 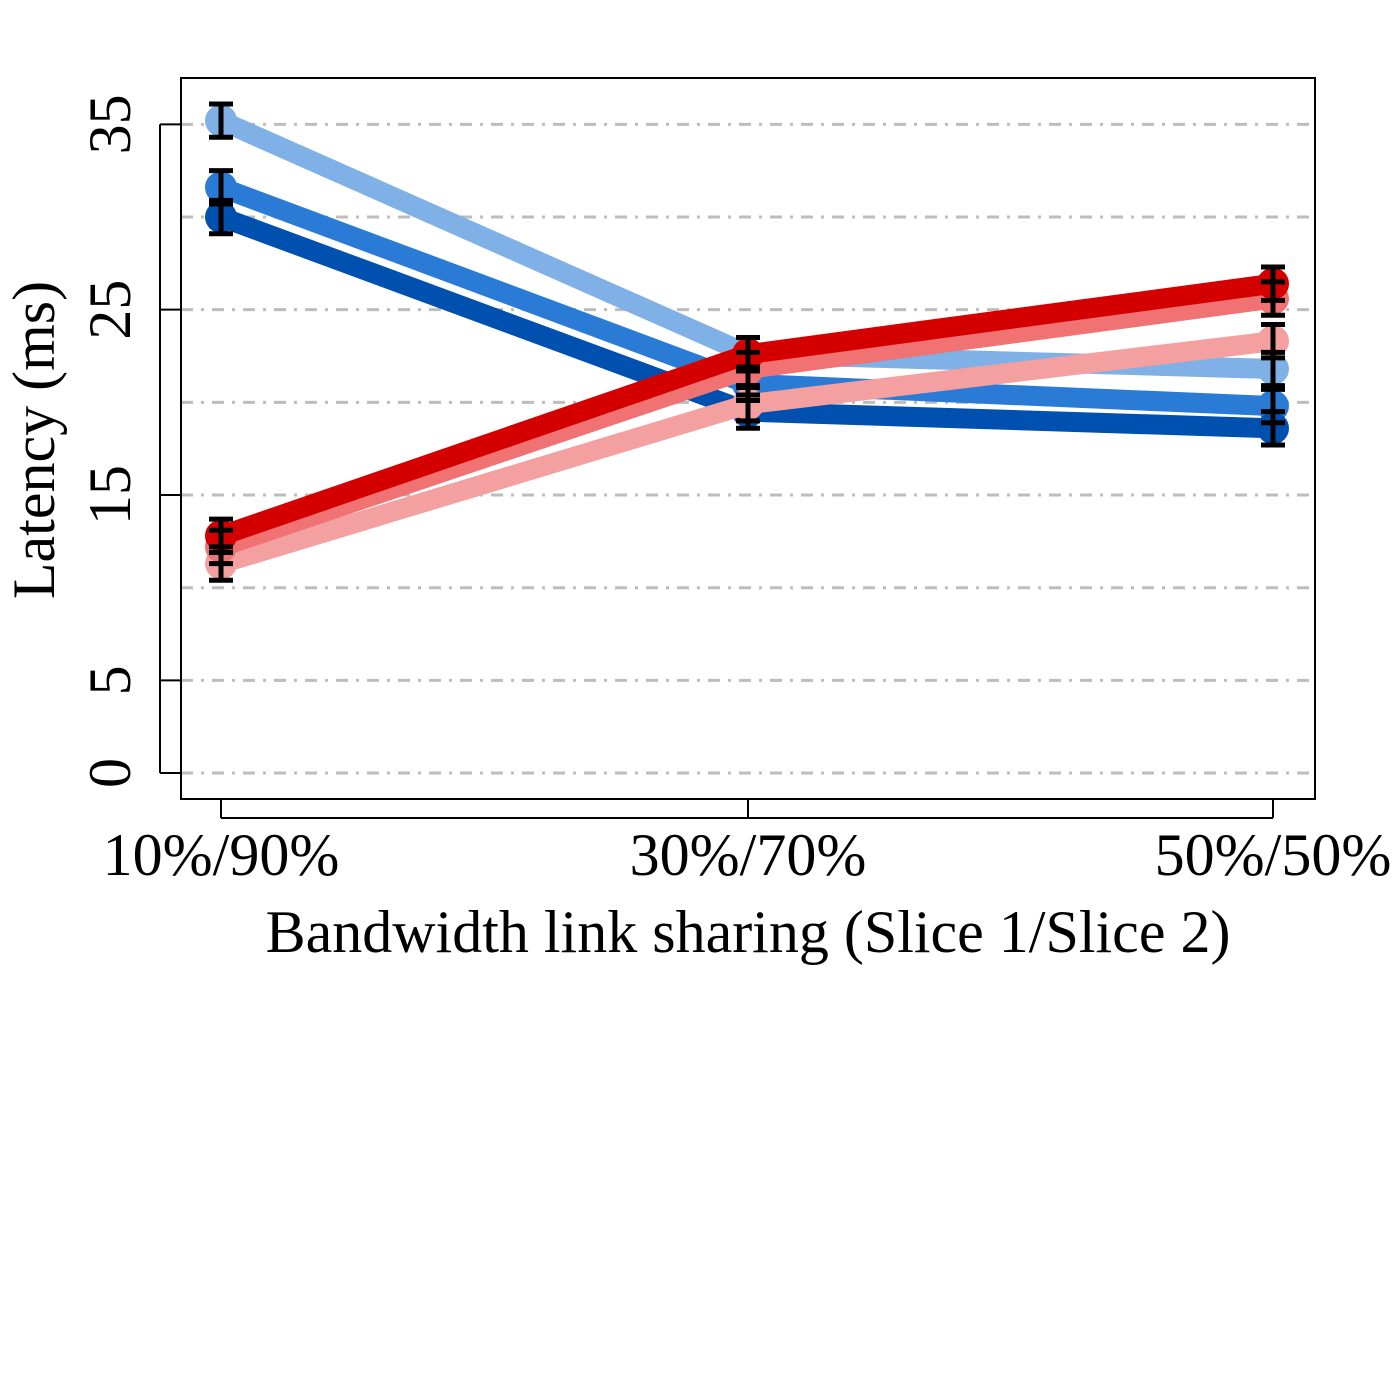 I want to click on y-tick-label: 25, so click(x=110, y=310).